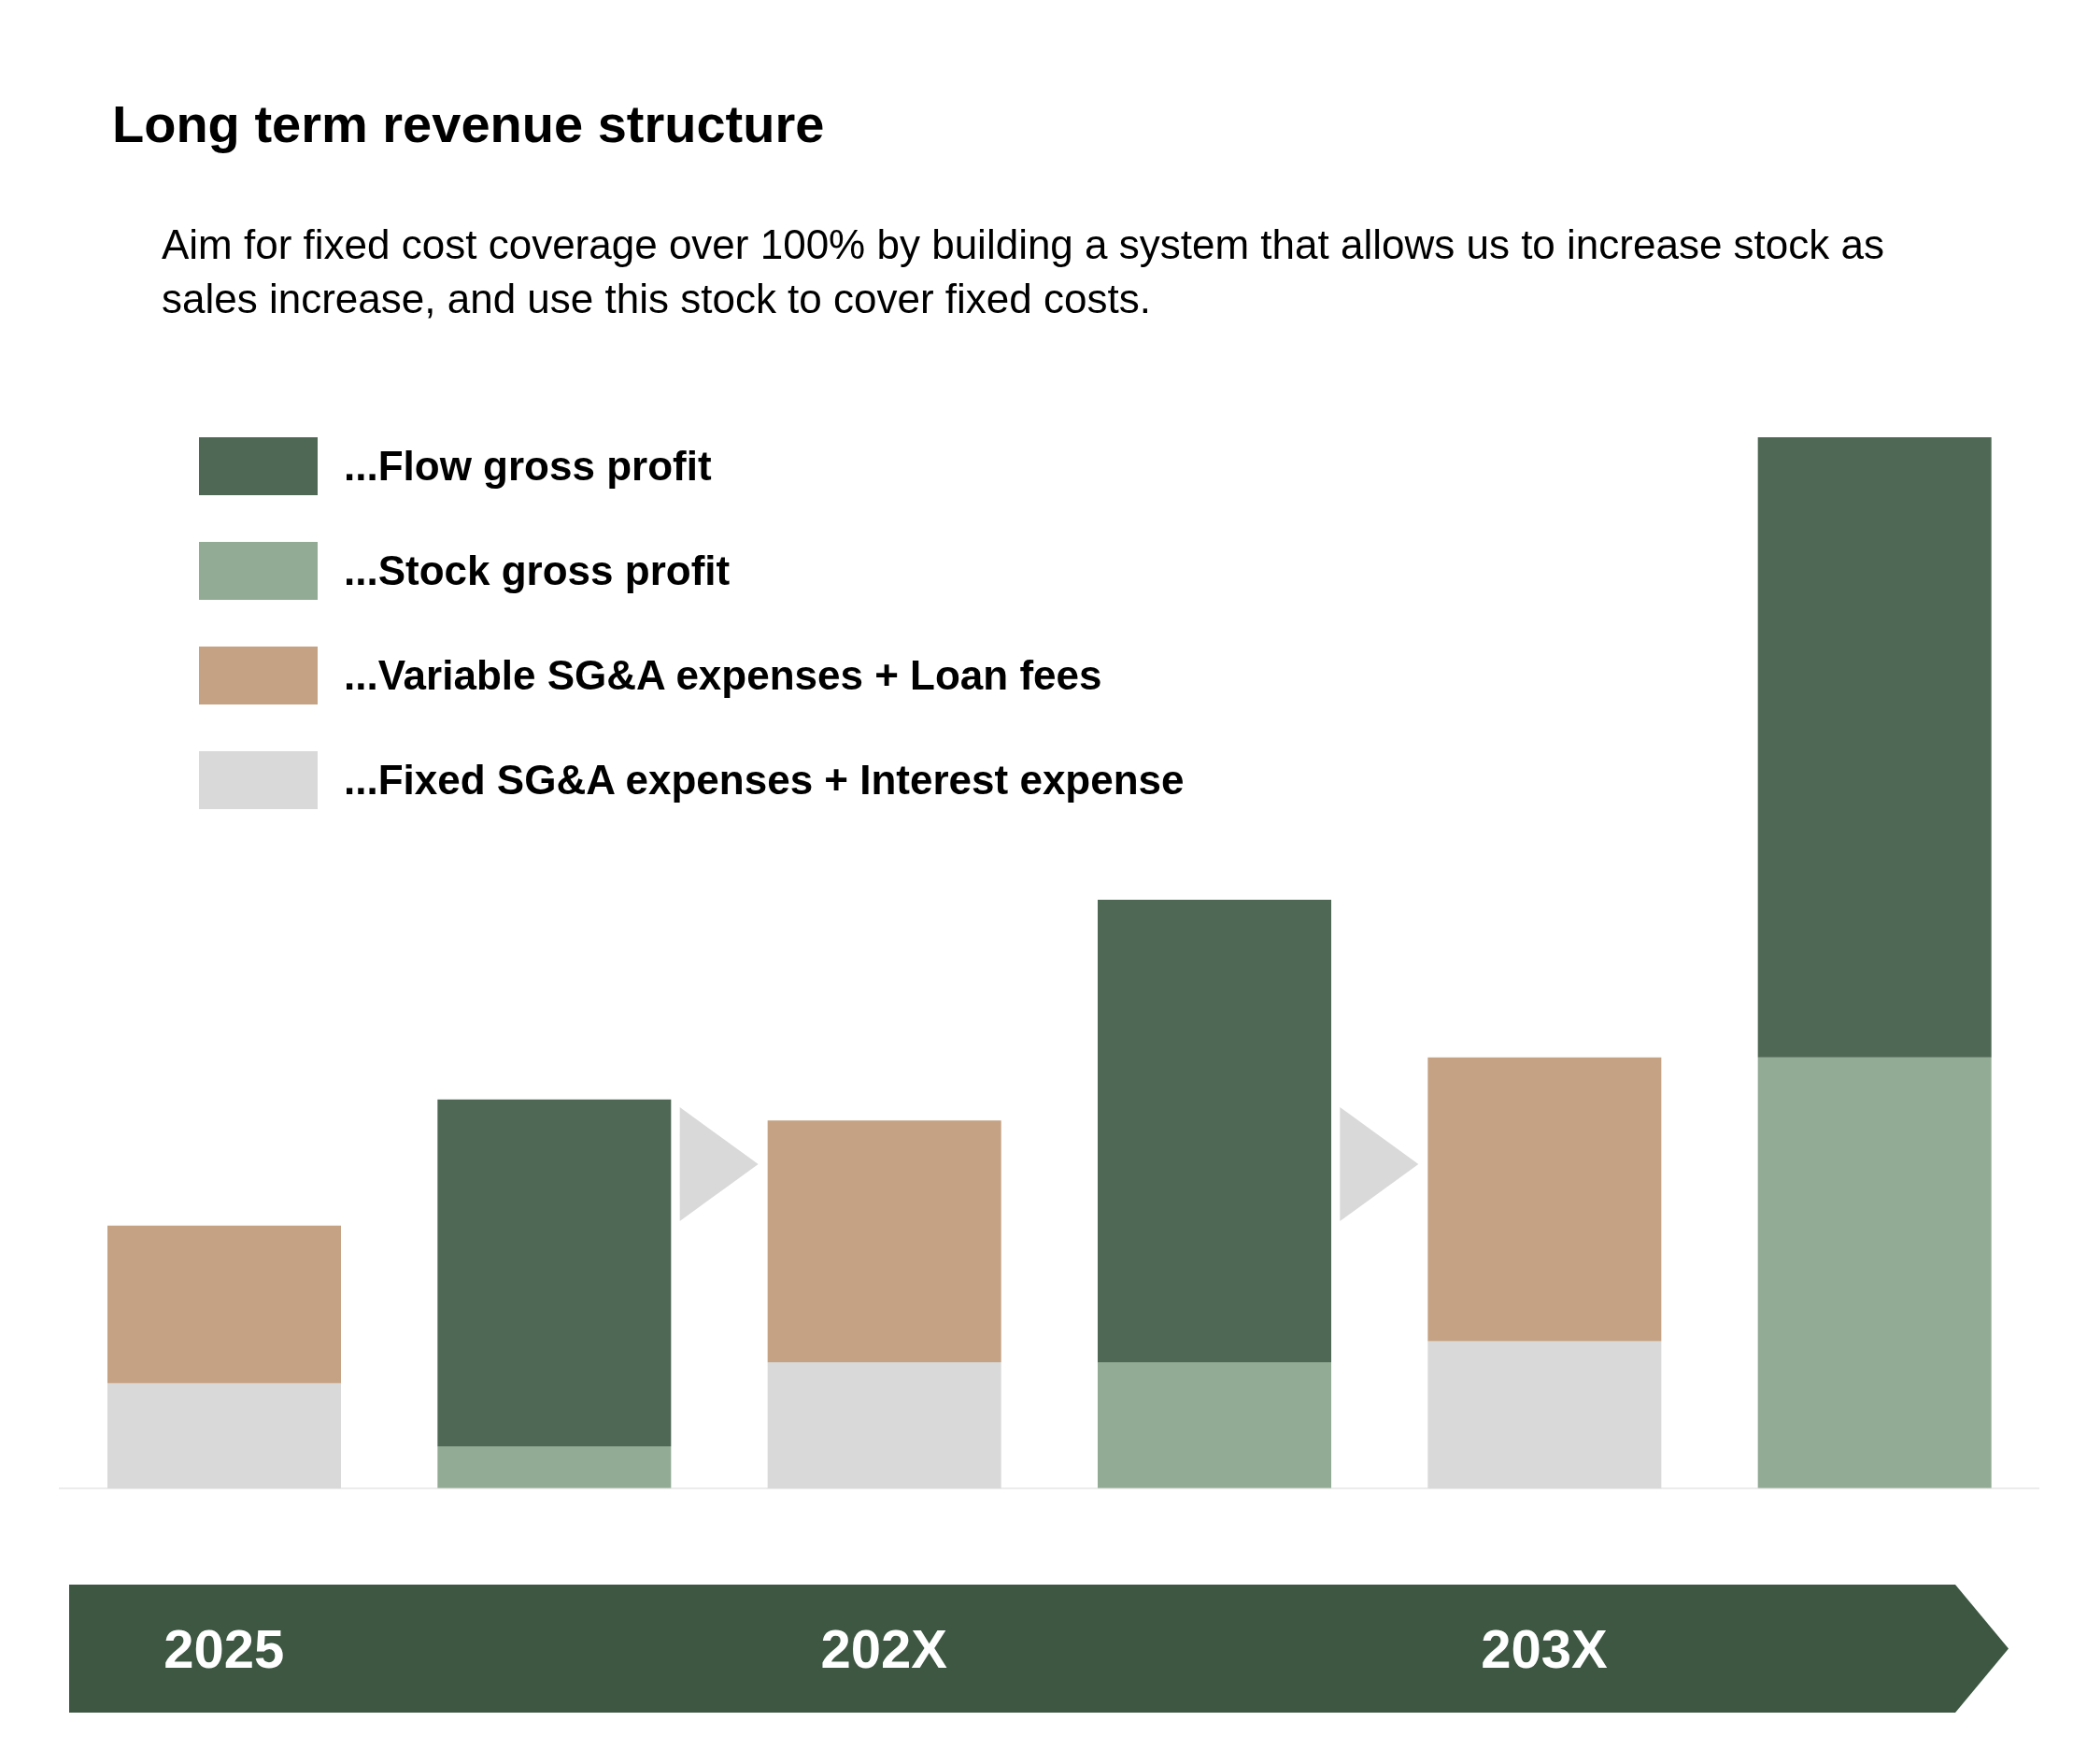 The image size is (2073, 1764). What do you see at coordinates (884, 1648) in the screenshot?
I see `x-tick-label: 202X` at bounding box center [884, 1648].